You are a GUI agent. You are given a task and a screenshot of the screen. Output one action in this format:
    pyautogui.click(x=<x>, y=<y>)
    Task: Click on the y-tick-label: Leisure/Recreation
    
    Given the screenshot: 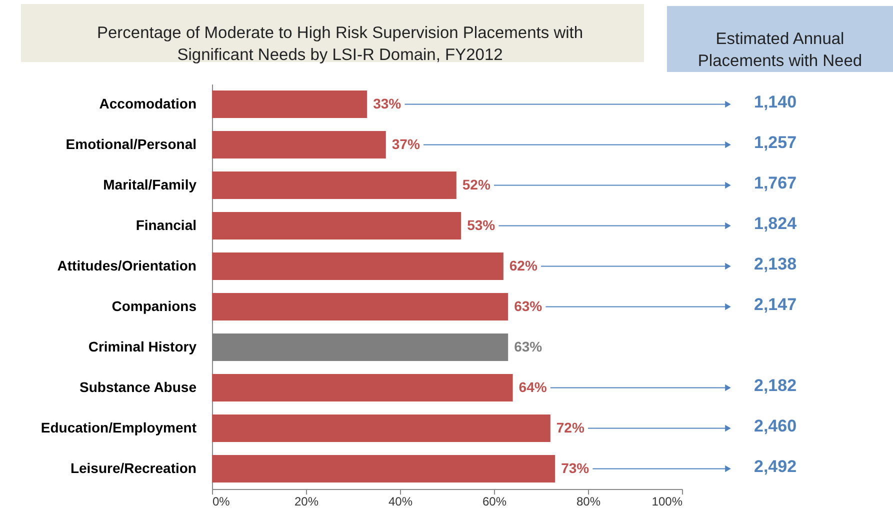 What is the action you would take?
    pyautogui.click(x=133, y=468)
    